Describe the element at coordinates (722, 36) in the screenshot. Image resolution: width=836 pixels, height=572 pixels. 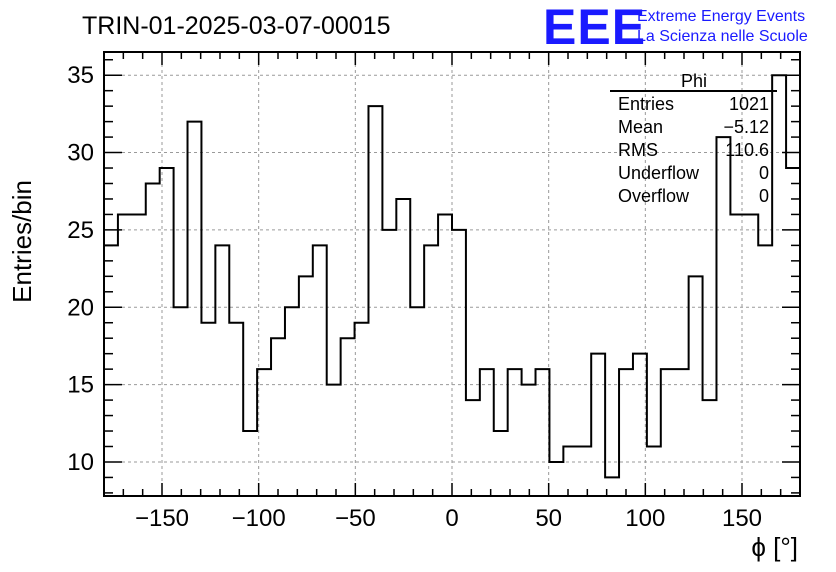
I see `org-tagline: La Scienza nelle Scuole` at that location.